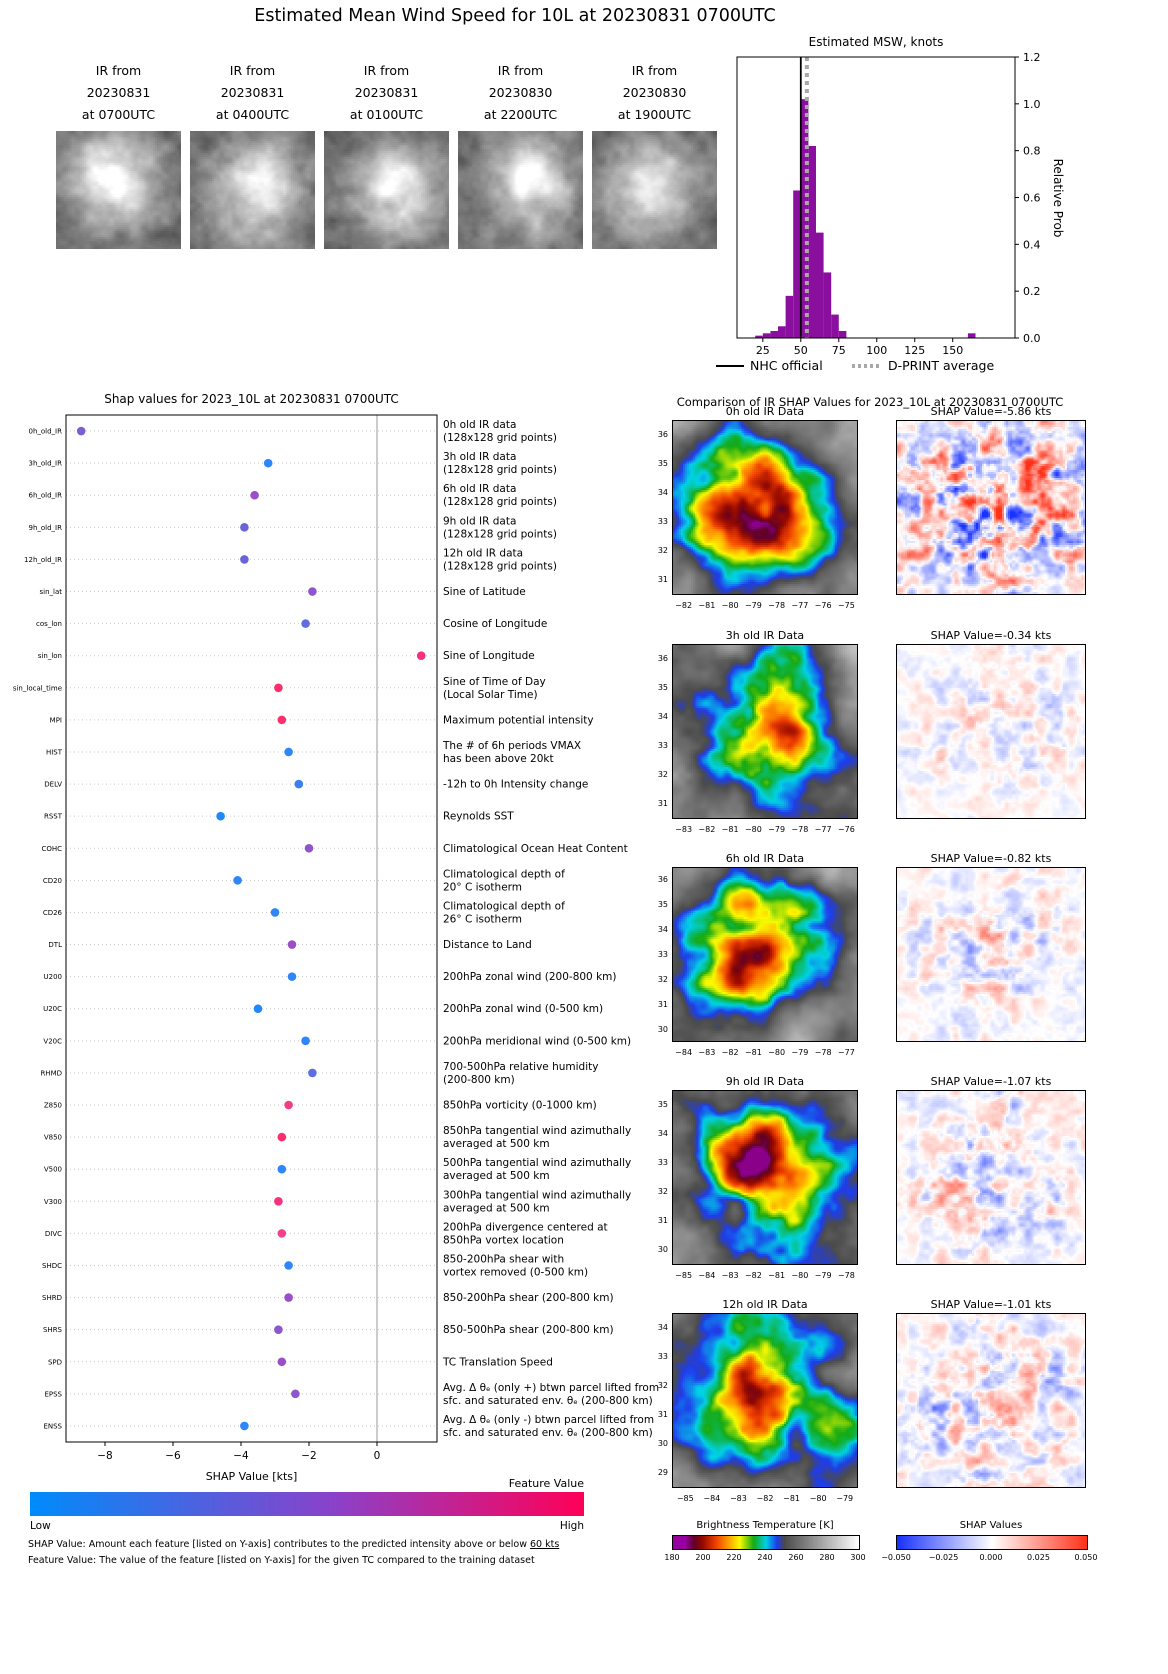 The height and width of the screenshot is (1674, 1168). I want to click on shap-cb-tick-label: −0.050, so click(896, 1557).